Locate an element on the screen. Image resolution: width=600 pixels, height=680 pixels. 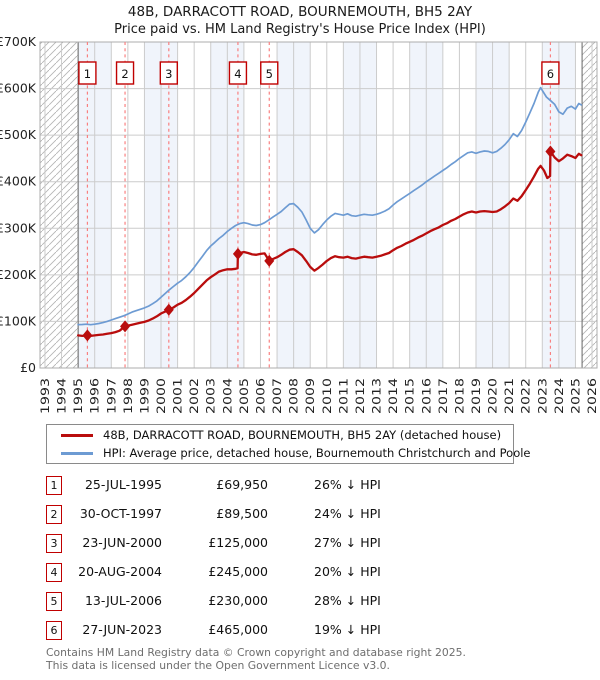
x-axis-label: 2009 is located at coordinates (310, 396).